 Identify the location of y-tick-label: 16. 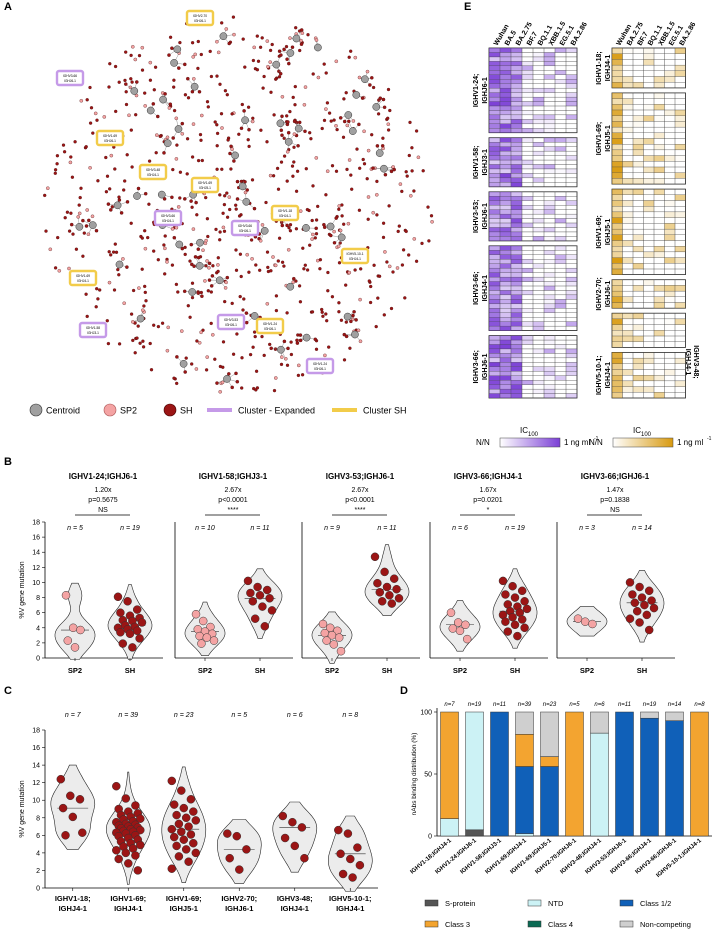
(36, 538).